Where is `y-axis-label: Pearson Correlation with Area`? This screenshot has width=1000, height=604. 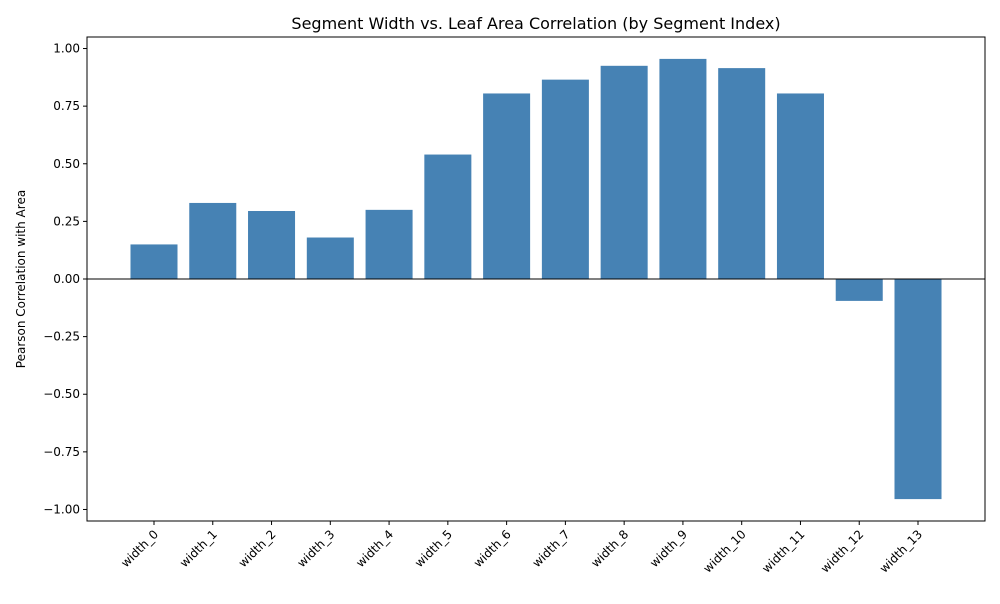
y-axis-label: Pearson Correlation with Area is located at coordinates (21, 279).